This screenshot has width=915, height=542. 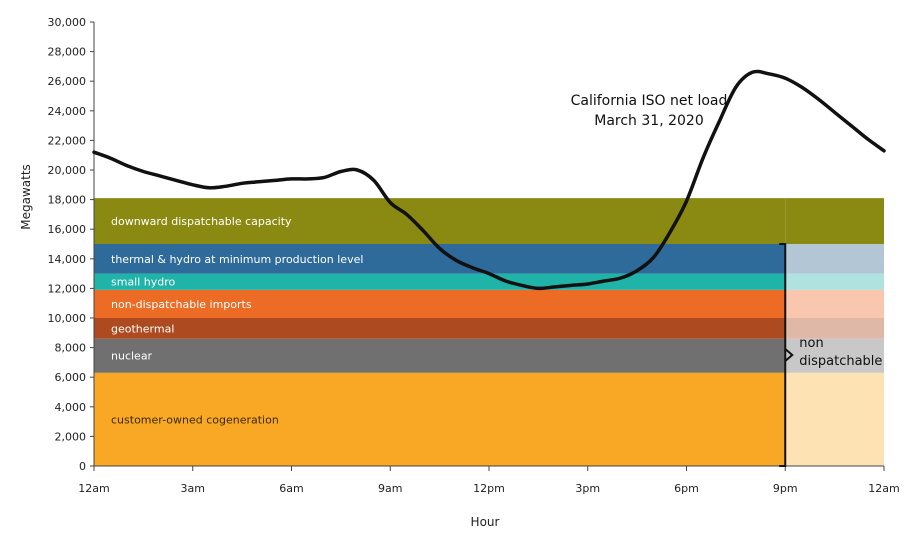 I want to click on y-tick-label: 30,000, so click(x=67, y=22).